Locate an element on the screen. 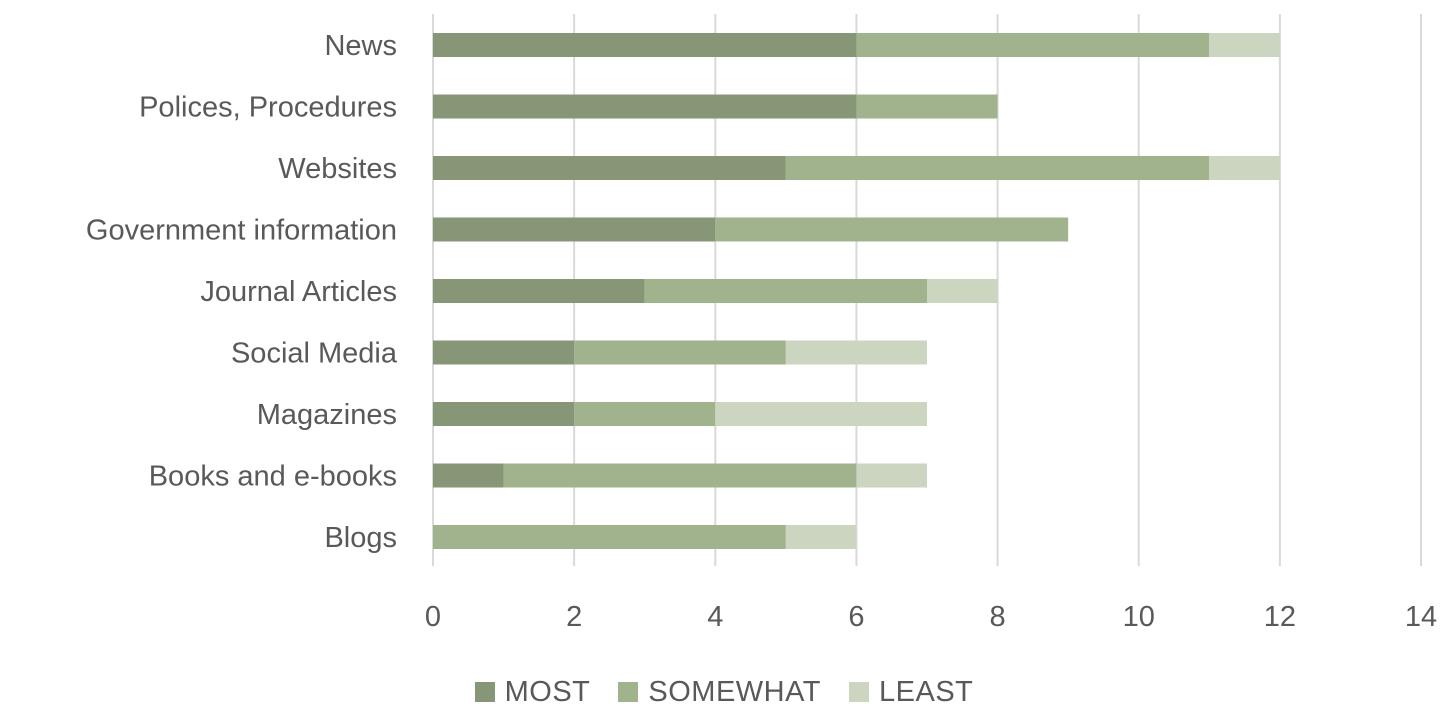  legend-label: MOST is located at coordinates (547, 691).